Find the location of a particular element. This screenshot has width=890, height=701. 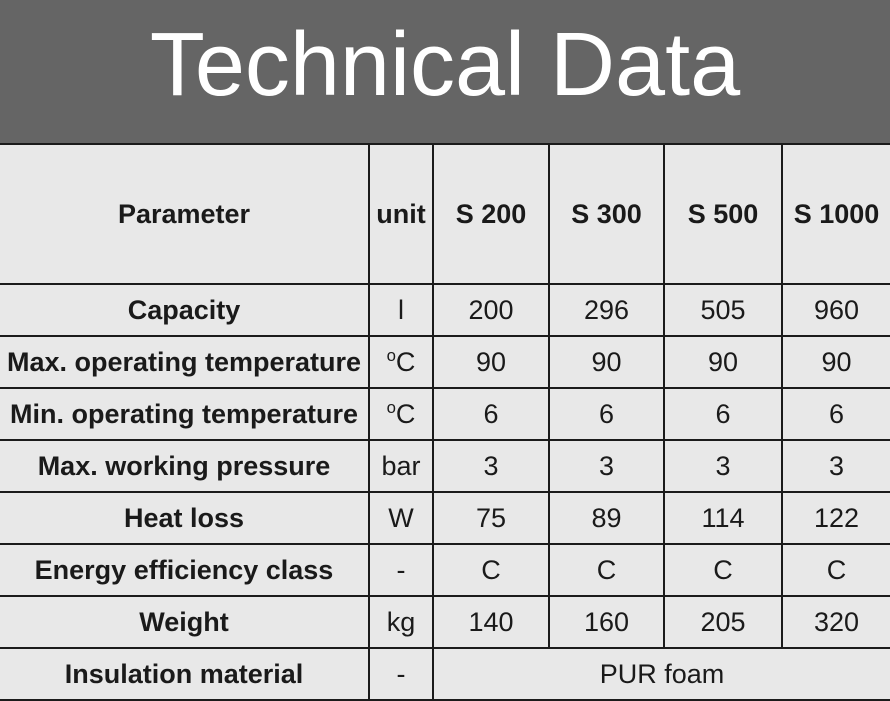

value-cell: 114 is located at coordinates (723, 518).